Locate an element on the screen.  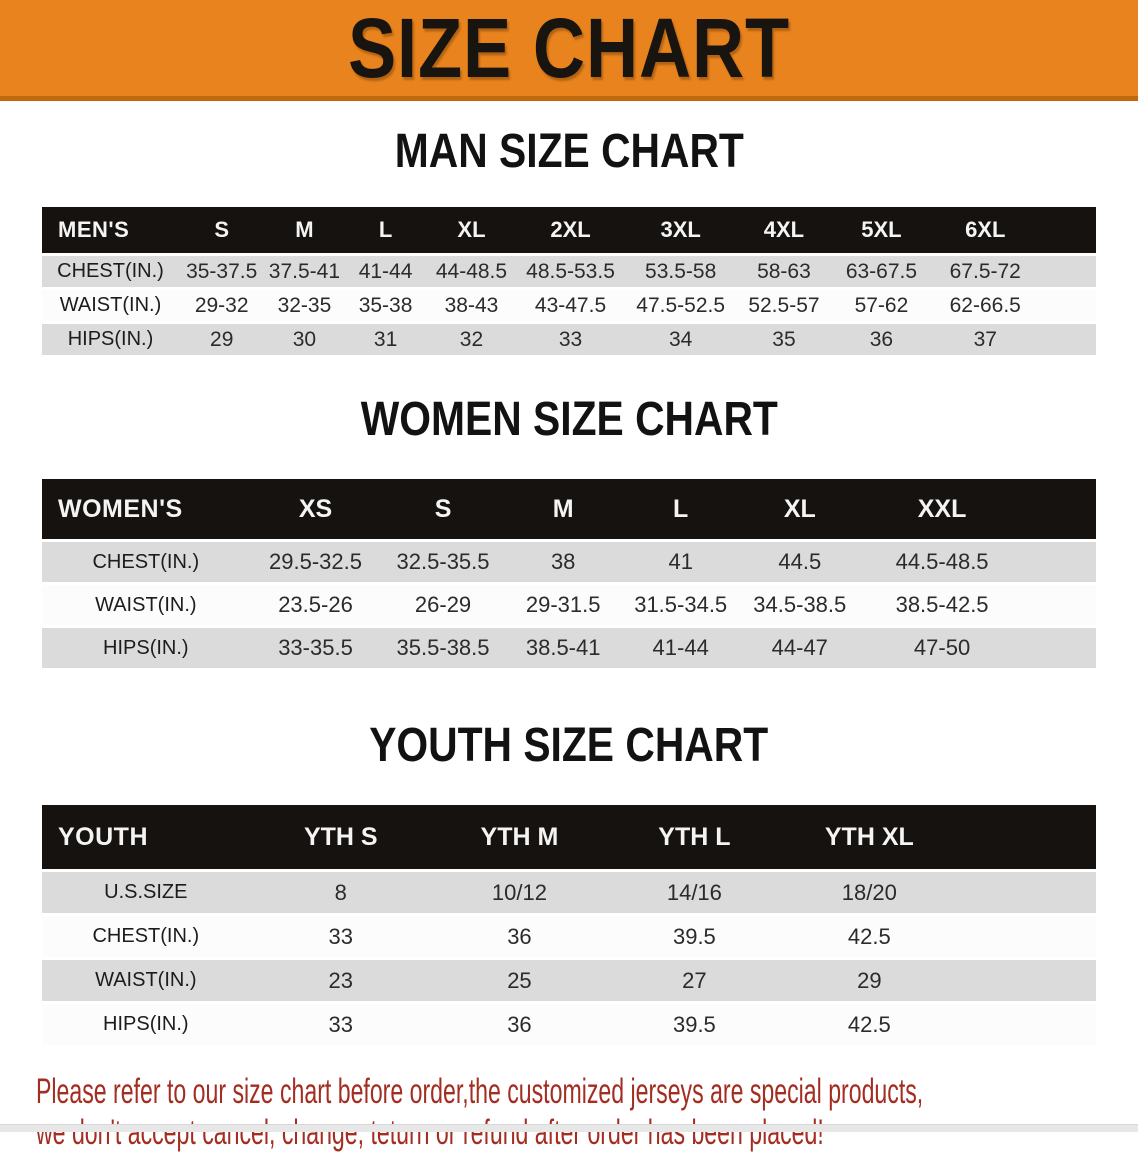
value-cell: 29.5-32.5 is located at coordinates (315, 561).